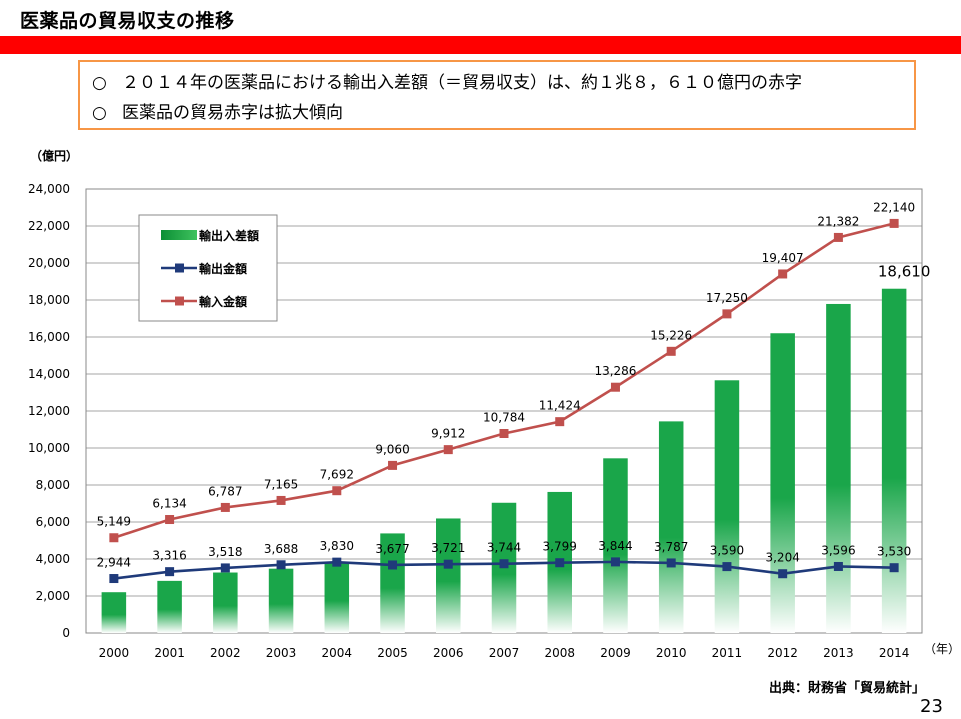 The image size is (961, 719). What do you see at coordinates (448, 548) in the screenshot?
I see `series-1-data-label: 3,721` at bounding box center [448, 548].